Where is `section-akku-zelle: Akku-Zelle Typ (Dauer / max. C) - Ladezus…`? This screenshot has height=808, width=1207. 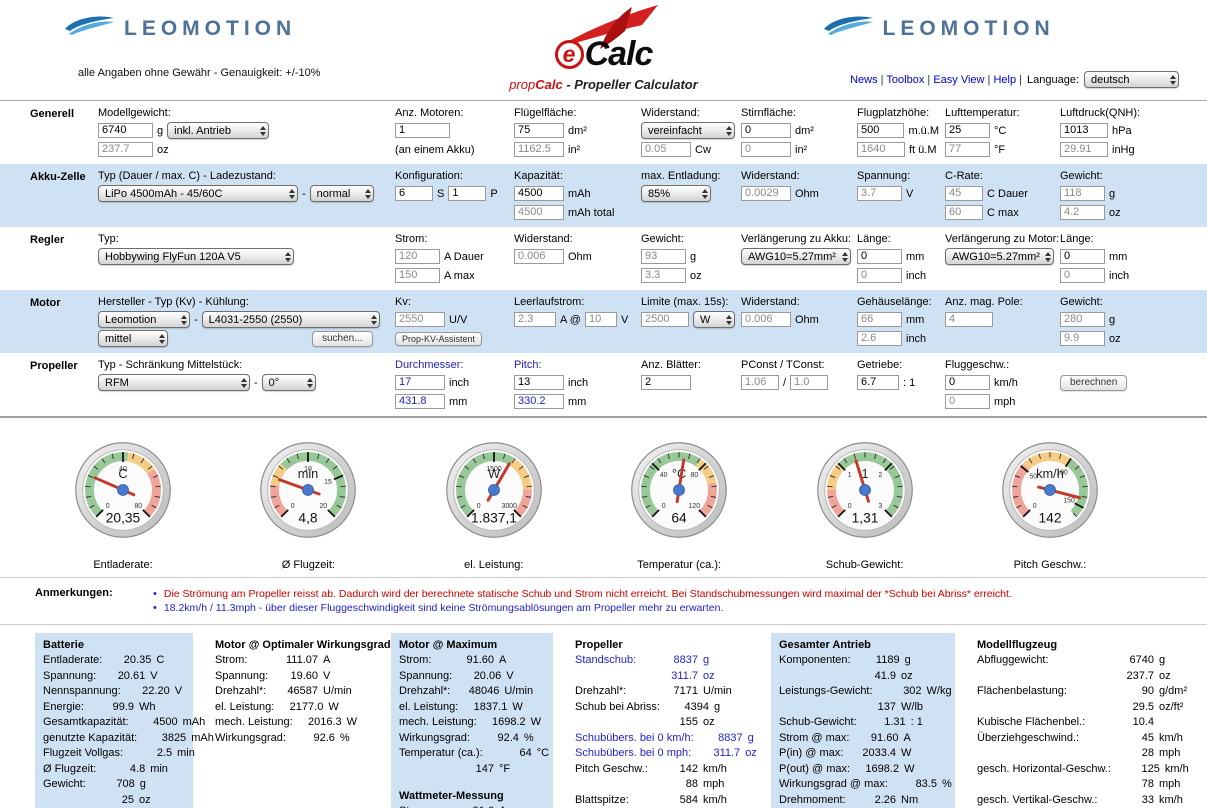
section-akku-zelle: Akku-Zelle Typ (Dauer / max. C) - Ladezus… is located at coordinates (603, 195).